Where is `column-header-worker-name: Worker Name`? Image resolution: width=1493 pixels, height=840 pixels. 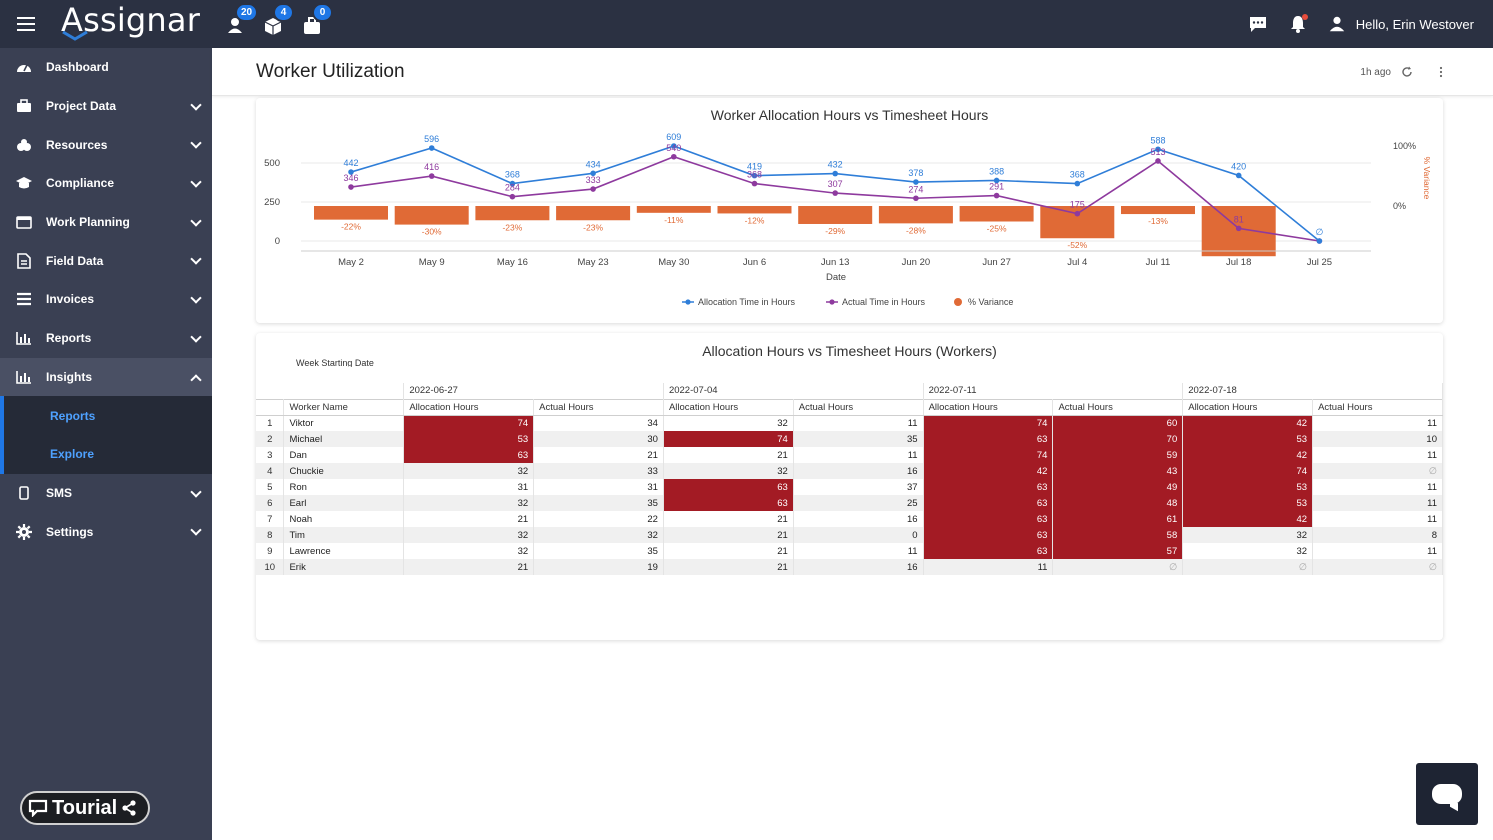 column-header-worker-name: Worker Name is located at coordinates (344, 407).